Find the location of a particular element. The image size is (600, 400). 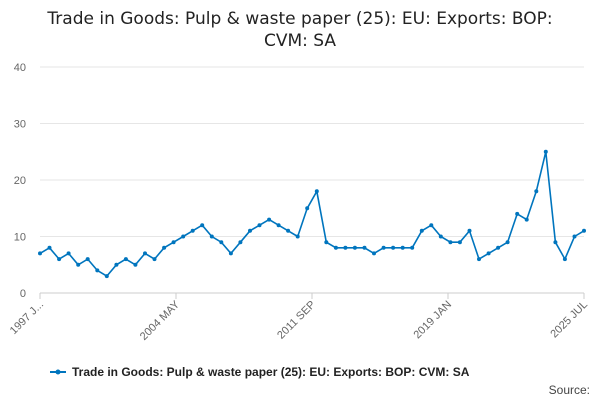

y-tick-label: 40 is located at coordinates (20, 68).